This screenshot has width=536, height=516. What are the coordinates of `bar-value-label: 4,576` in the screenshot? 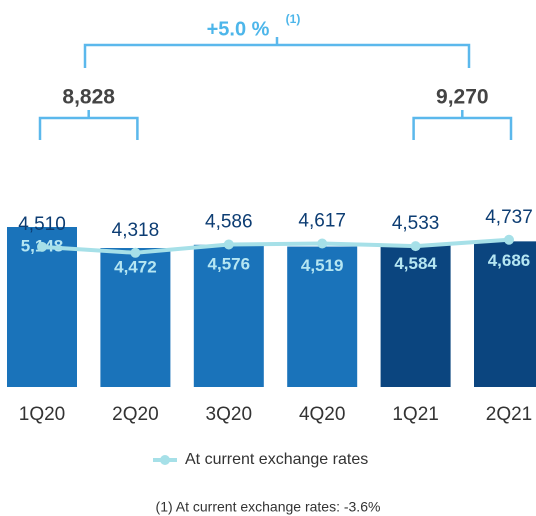 It's located at (229, 263).